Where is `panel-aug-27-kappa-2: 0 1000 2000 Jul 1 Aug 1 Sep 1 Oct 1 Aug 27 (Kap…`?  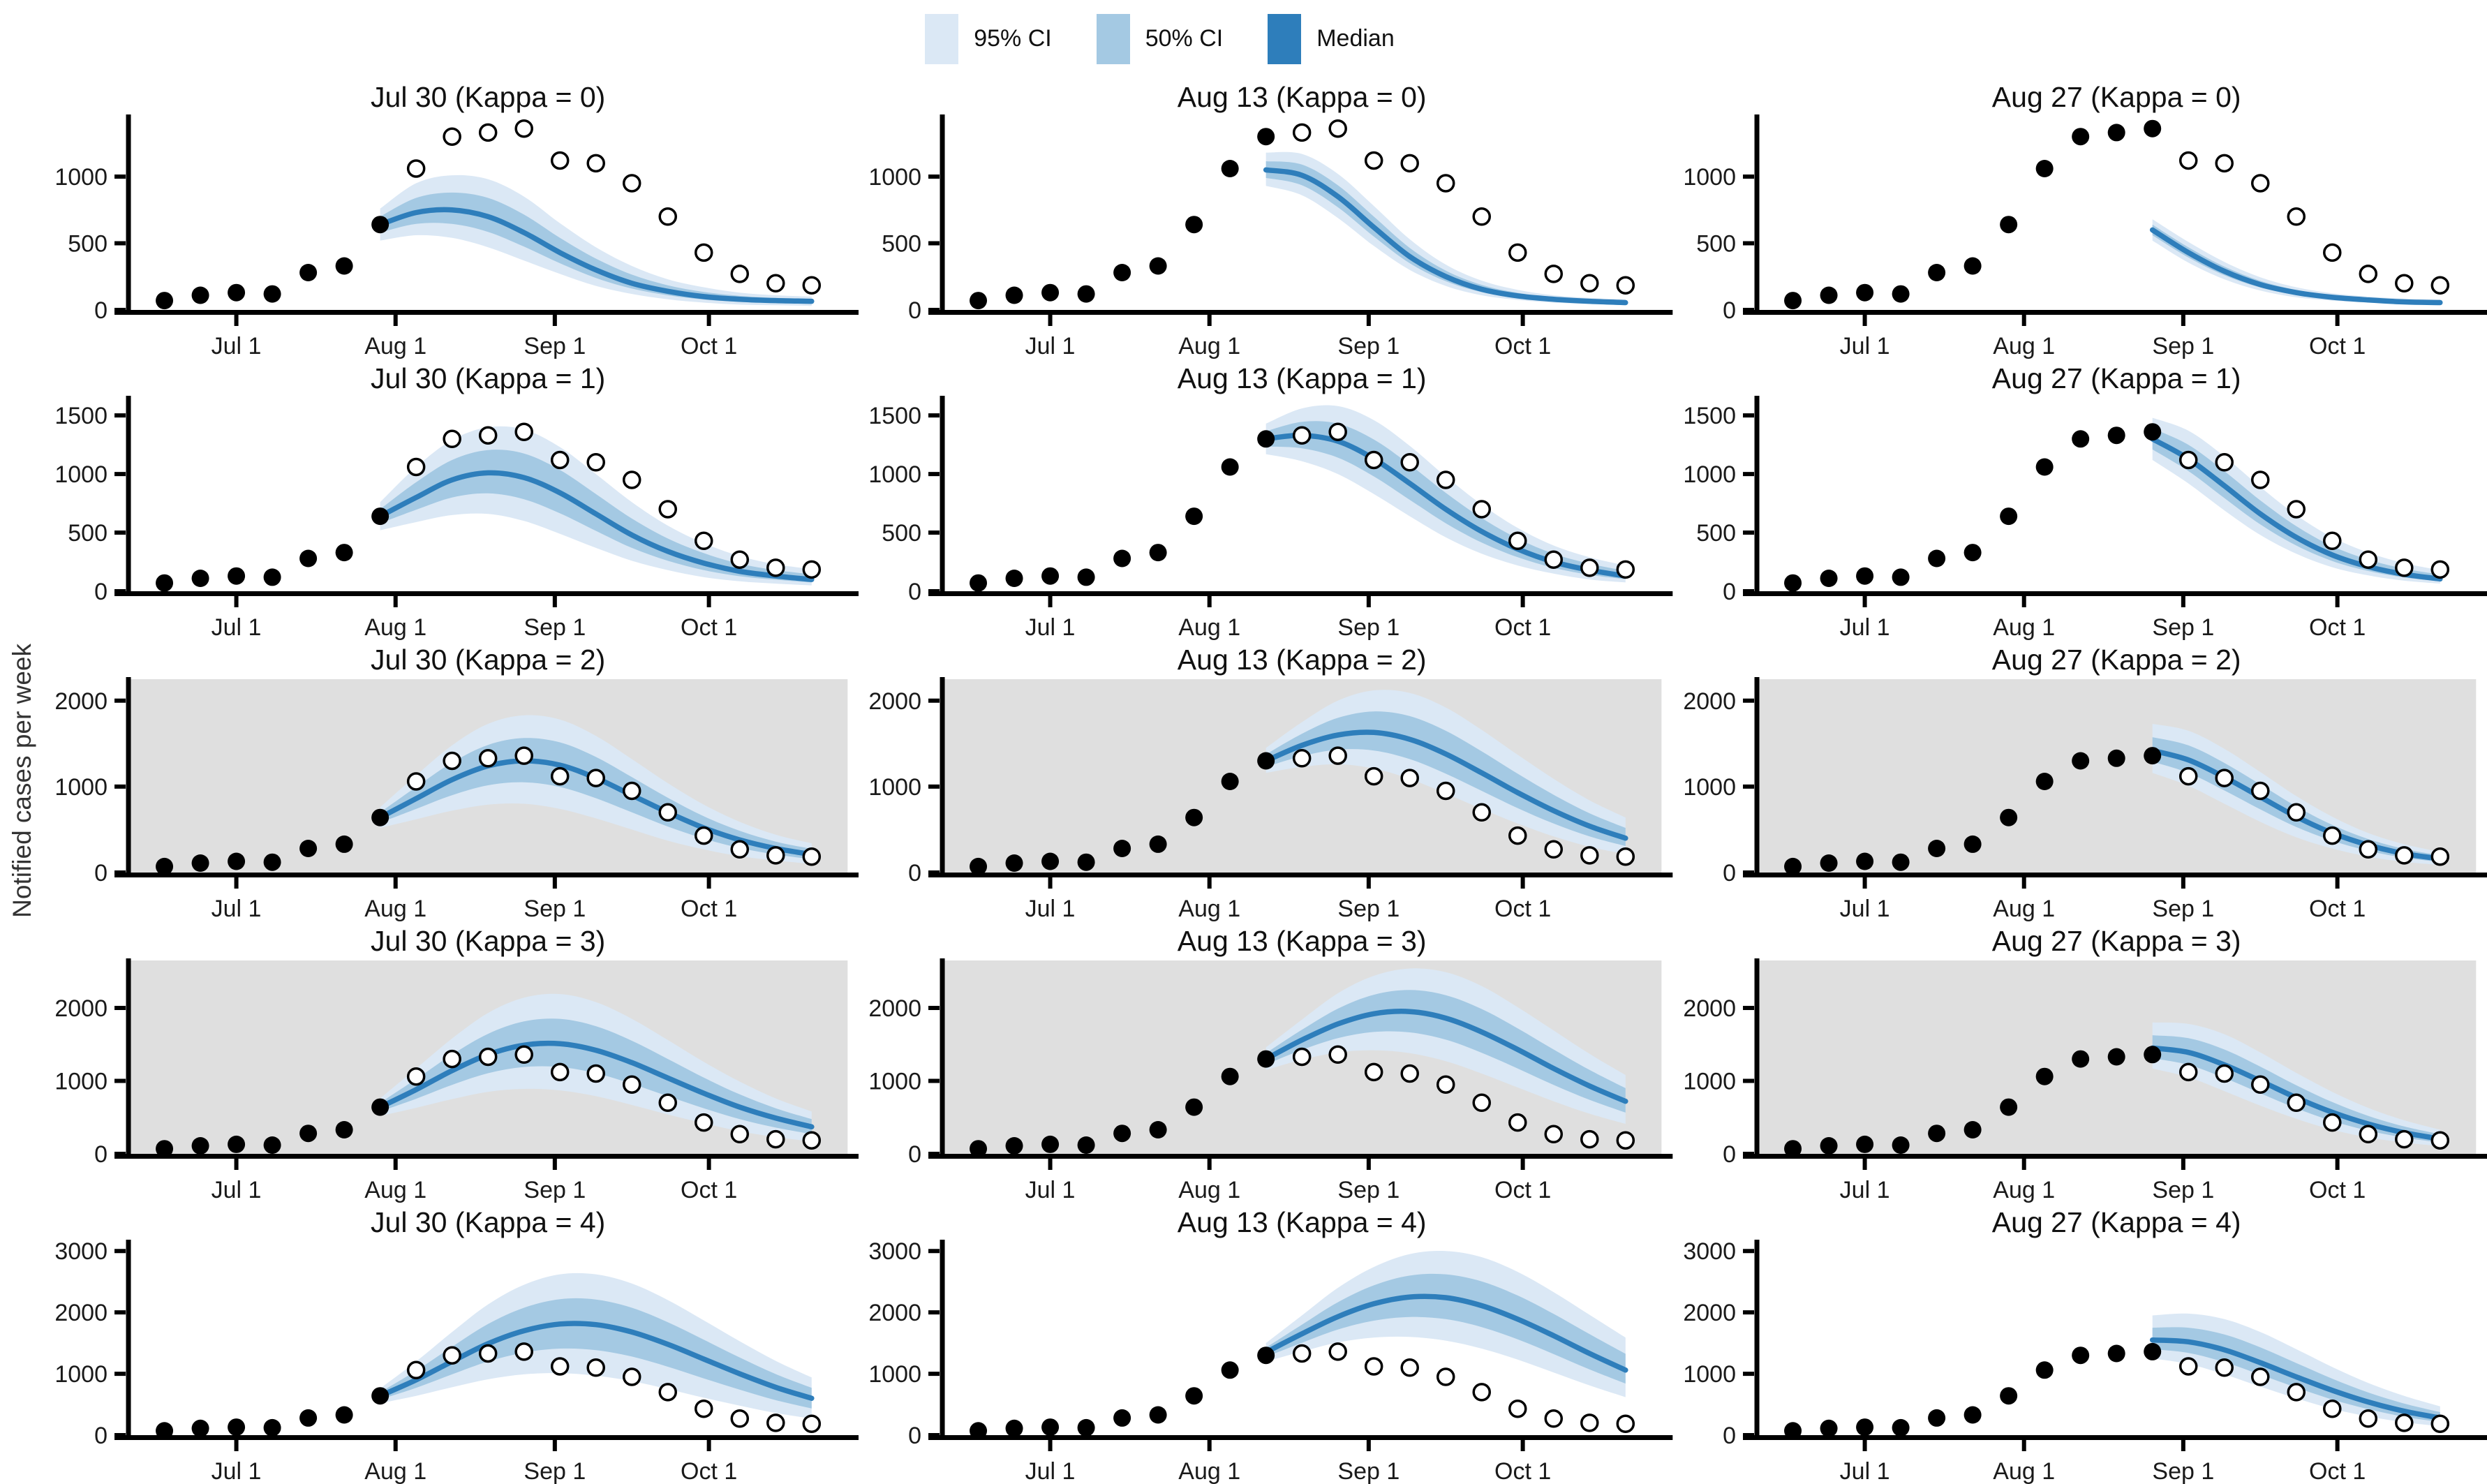 panel-aug-27-kappa-2: 0 1000 2000 Jul 1 Aug 1 Sep 1 Oct 1 Aug 27 (Kap… is located at coordinates (2085, 782).